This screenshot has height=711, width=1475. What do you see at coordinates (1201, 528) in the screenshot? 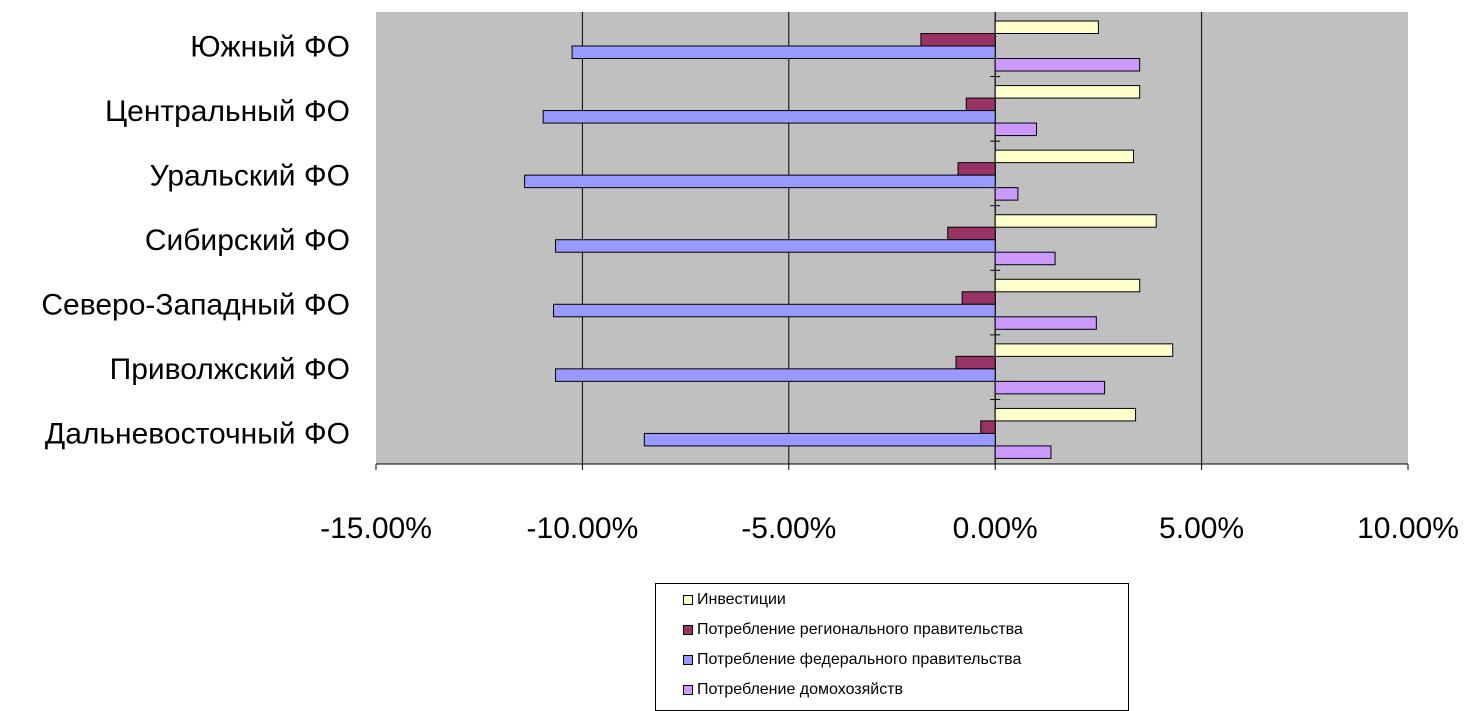
I see `x-tick-label: 5.00%` at bounding box center [1201, 528].